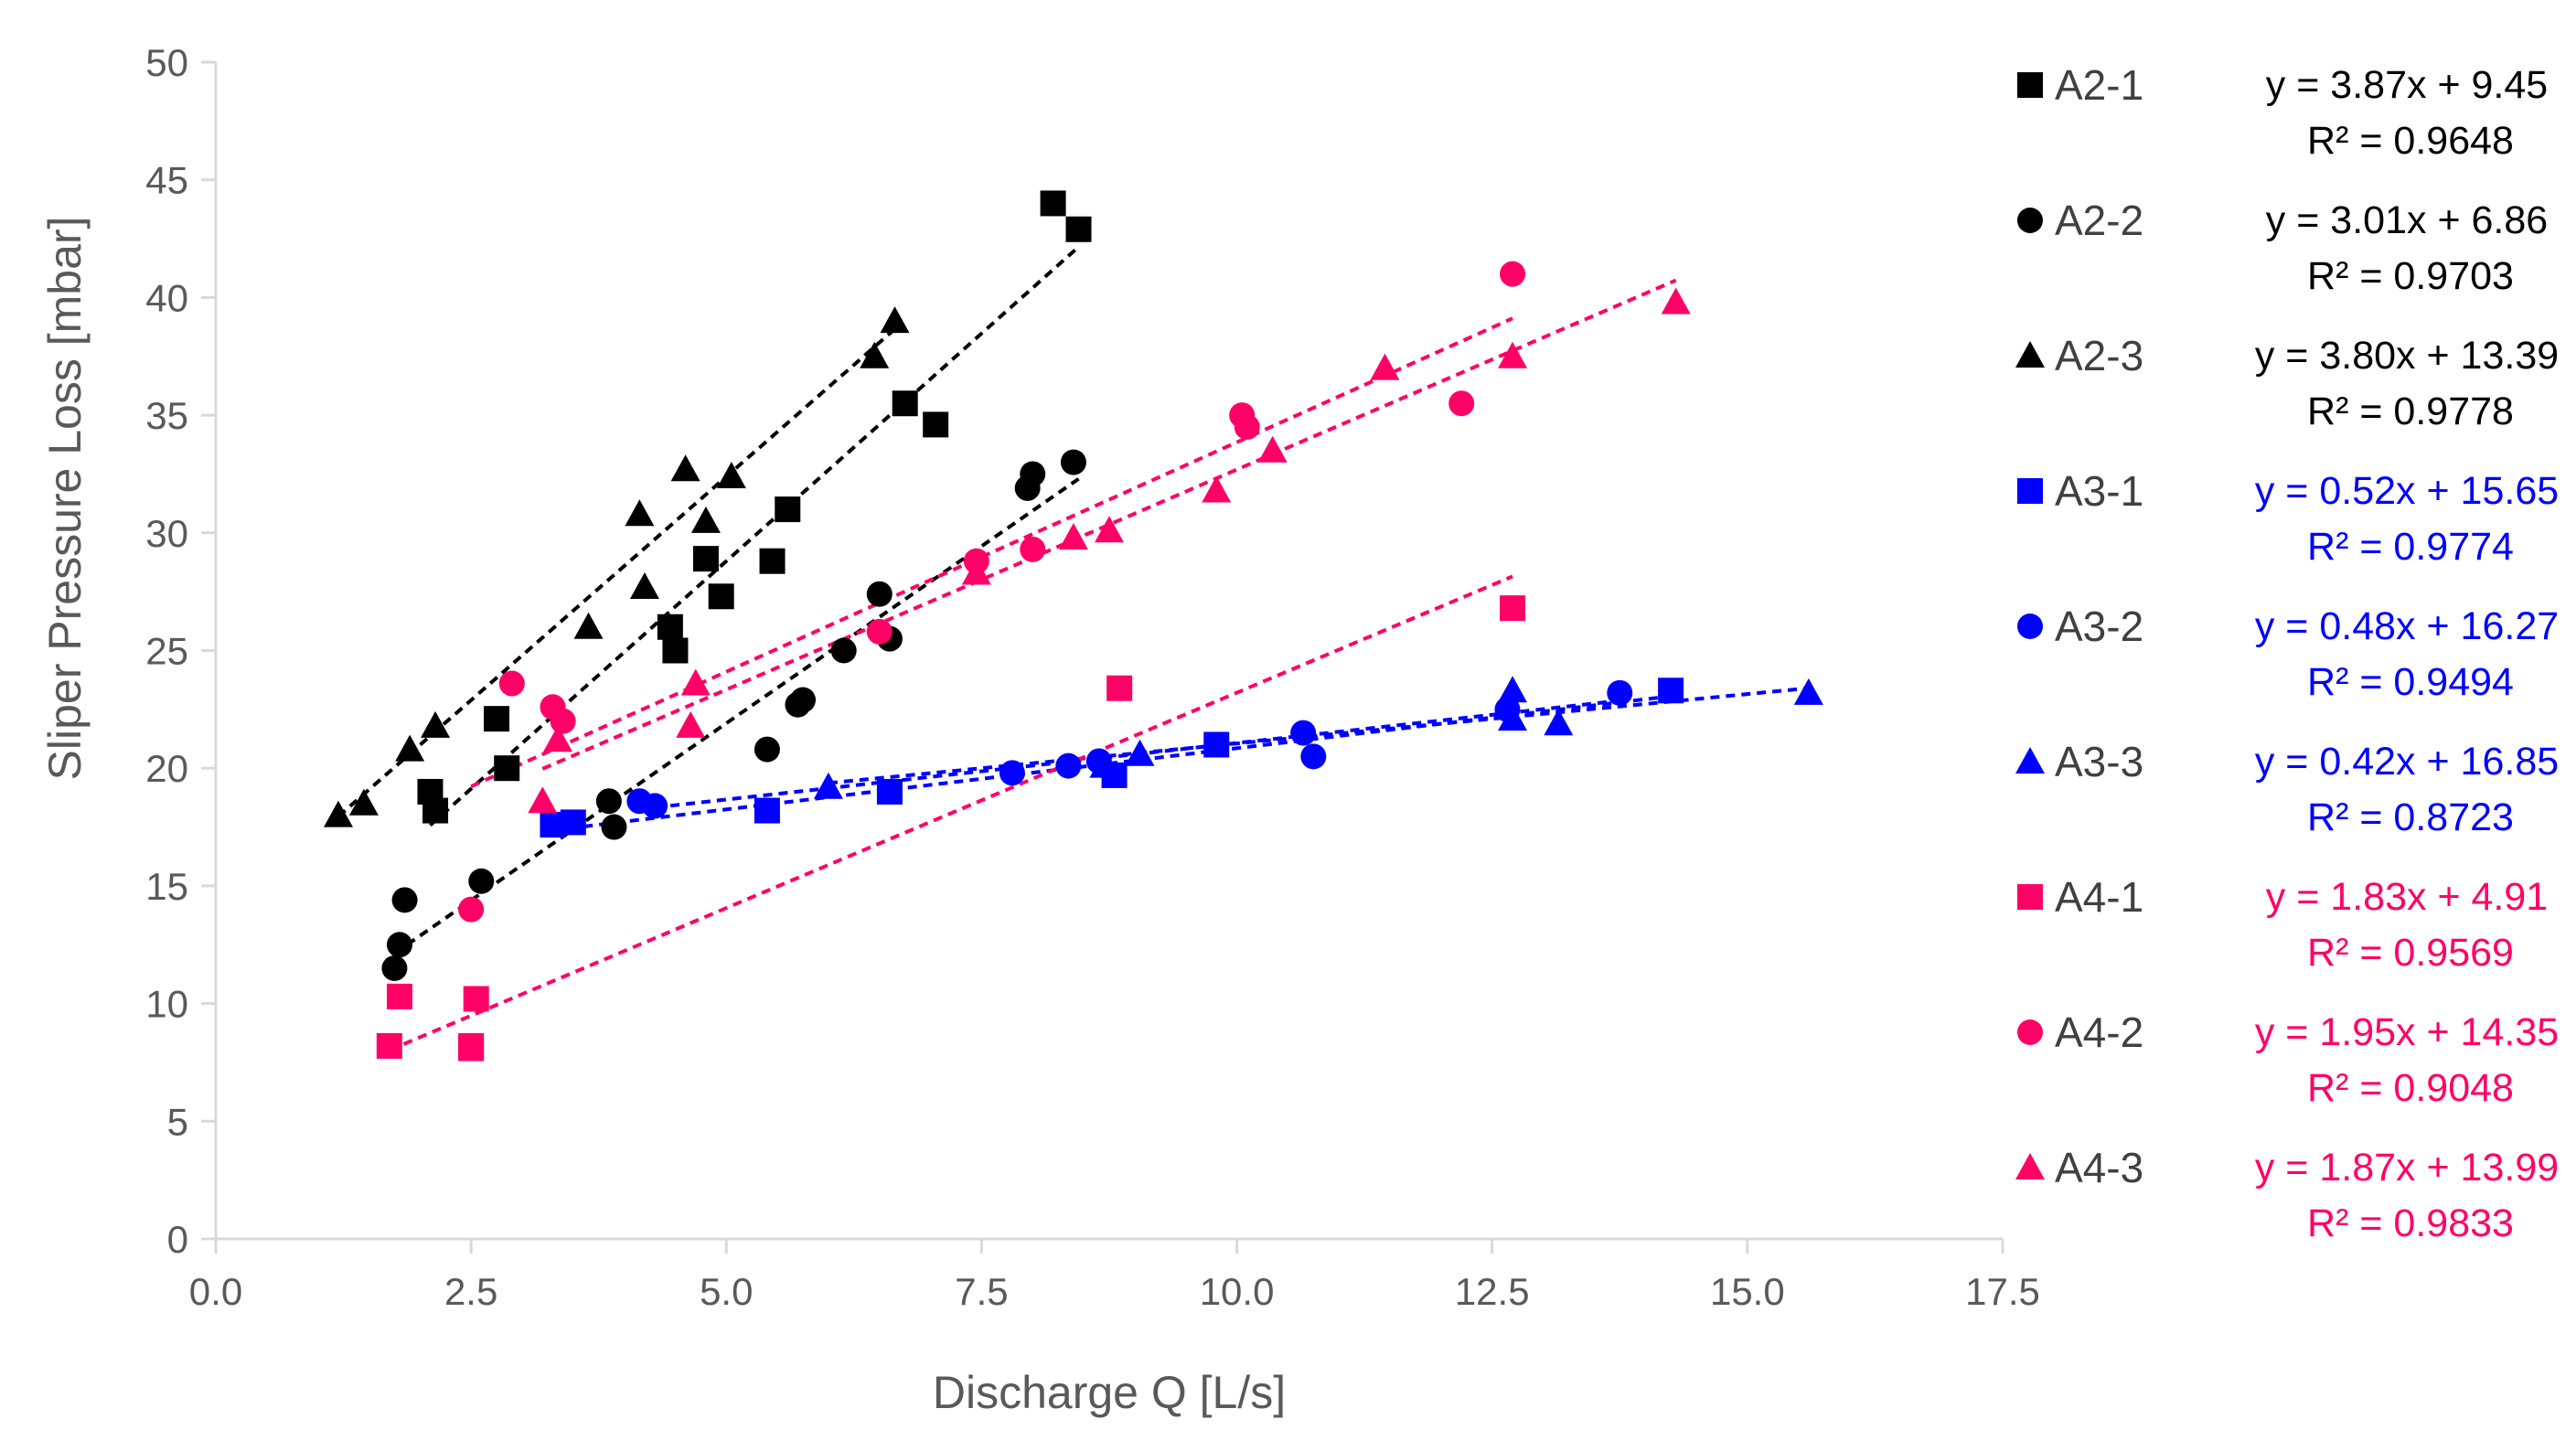 The height and width of the screenshot is (1430, 2576). Describe the element at coordinates (166, 533) in the screenshot. I see `y-tick-label: 30` at that location.